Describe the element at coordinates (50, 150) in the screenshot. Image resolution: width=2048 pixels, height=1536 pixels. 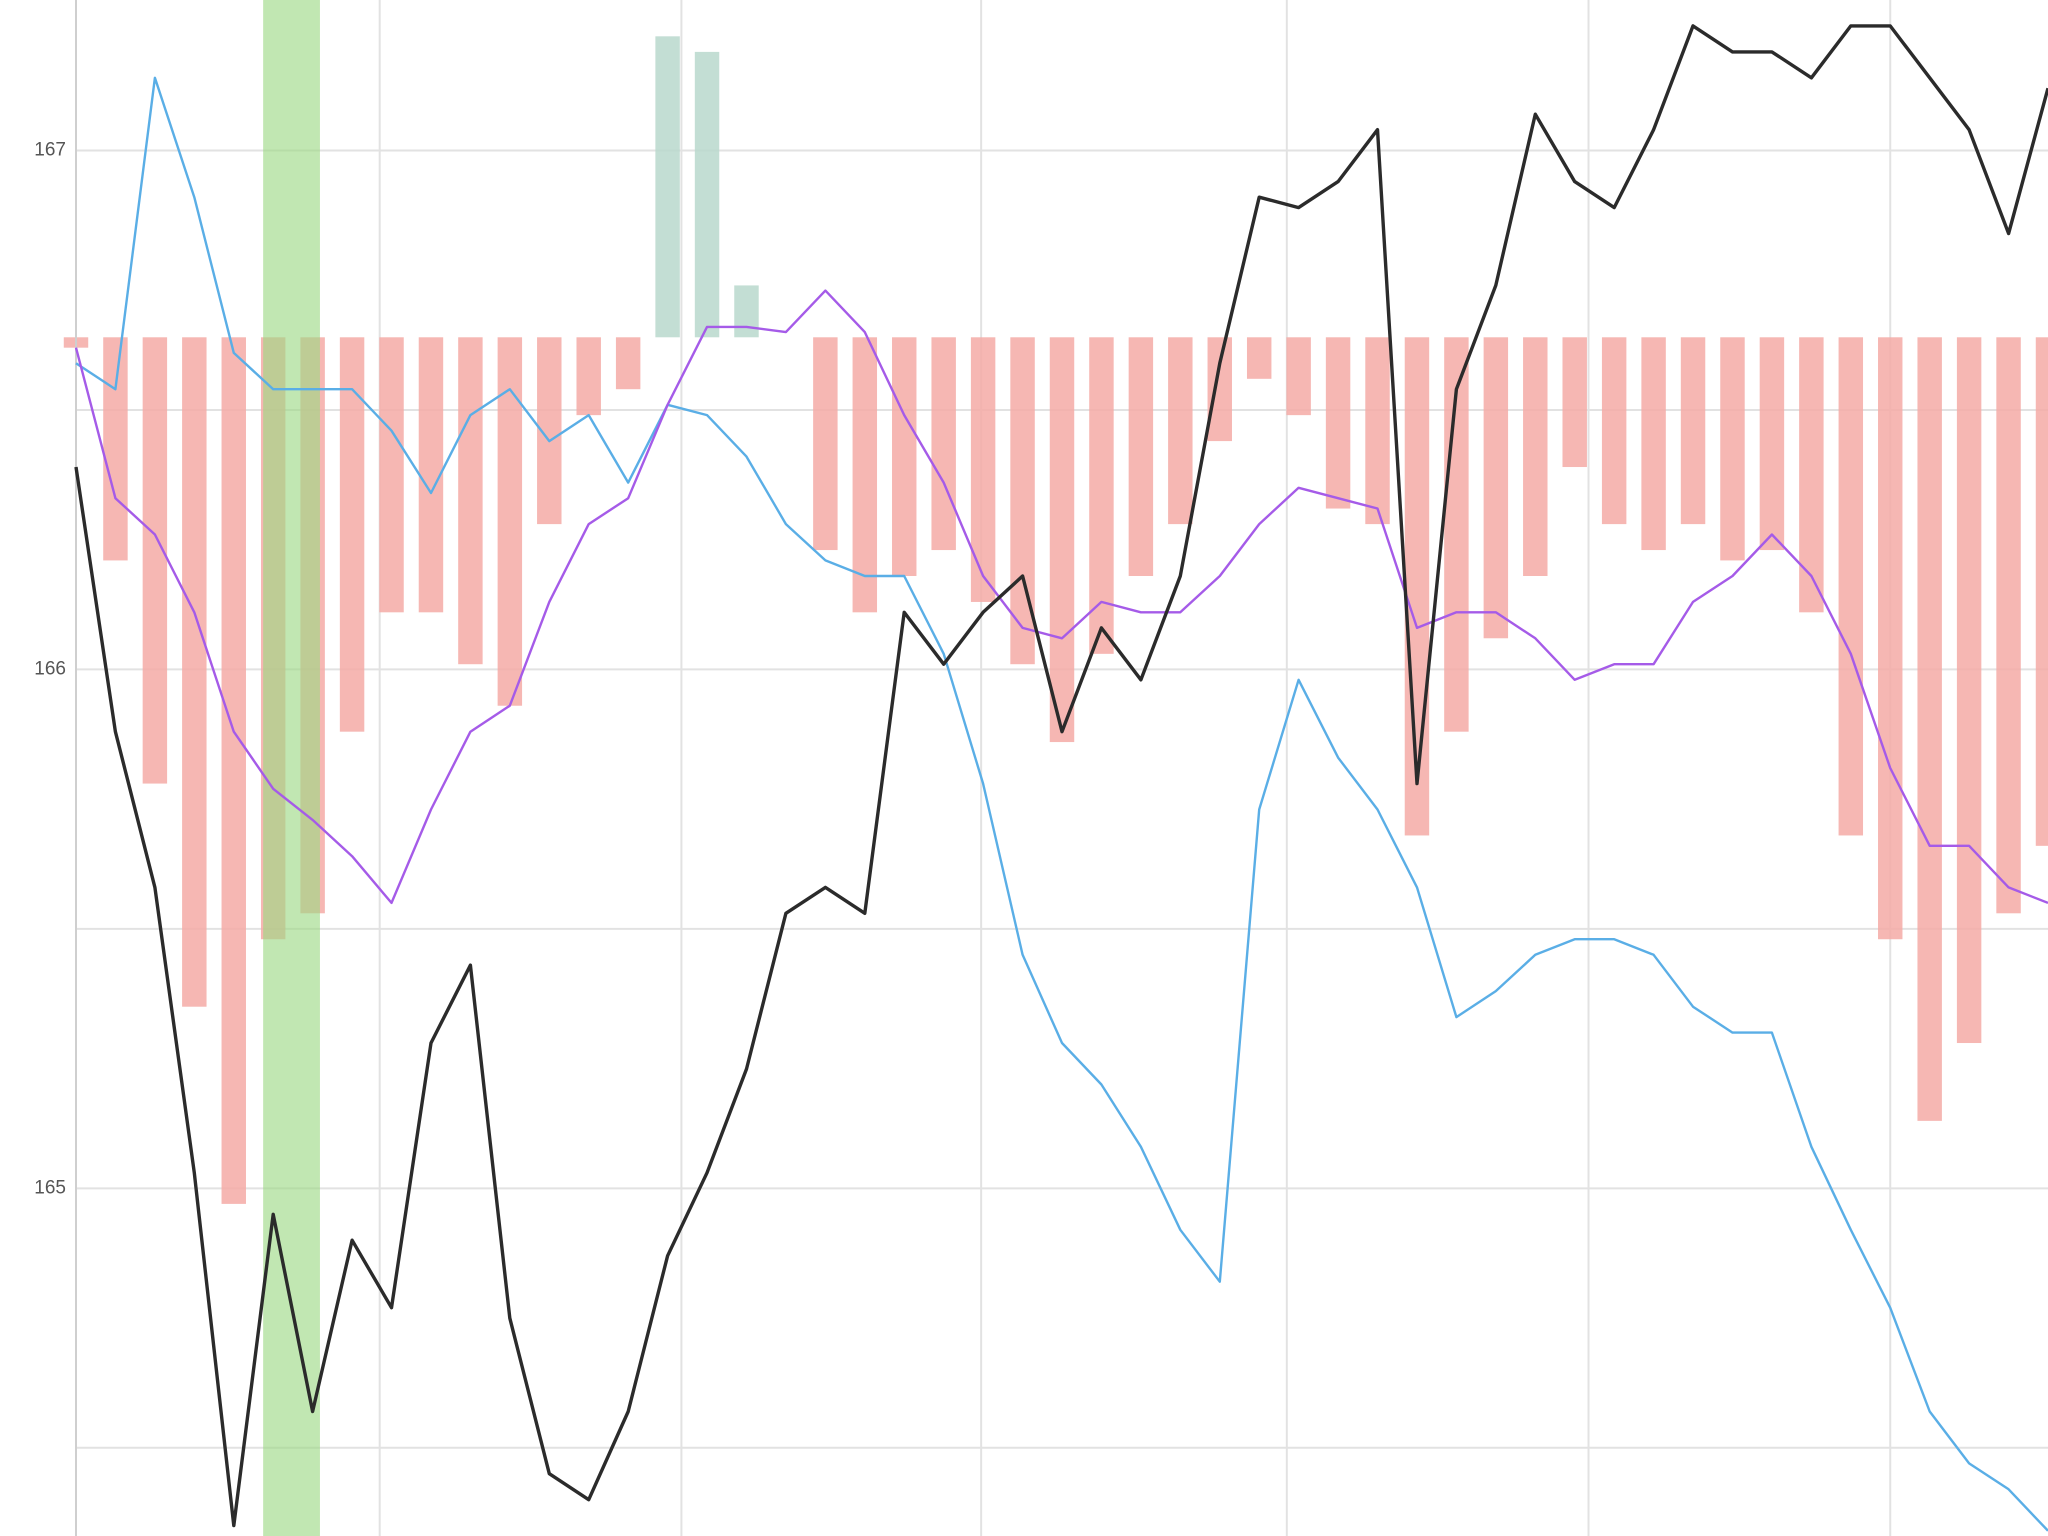
I see `y-tick-label: 167` at that location.